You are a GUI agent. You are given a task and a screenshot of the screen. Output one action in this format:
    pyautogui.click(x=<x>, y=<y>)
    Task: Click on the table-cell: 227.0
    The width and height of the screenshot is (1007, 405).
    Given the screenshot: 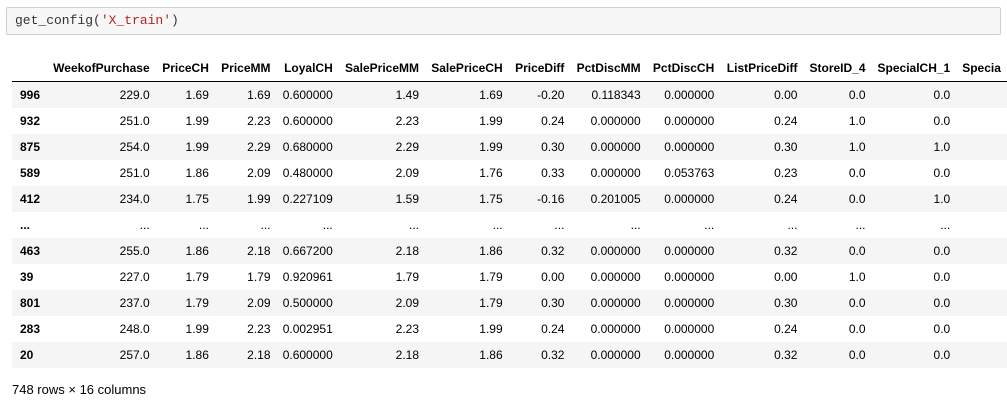 What is the action you would take?
    pyautogui.click(x=134, y=277)
    